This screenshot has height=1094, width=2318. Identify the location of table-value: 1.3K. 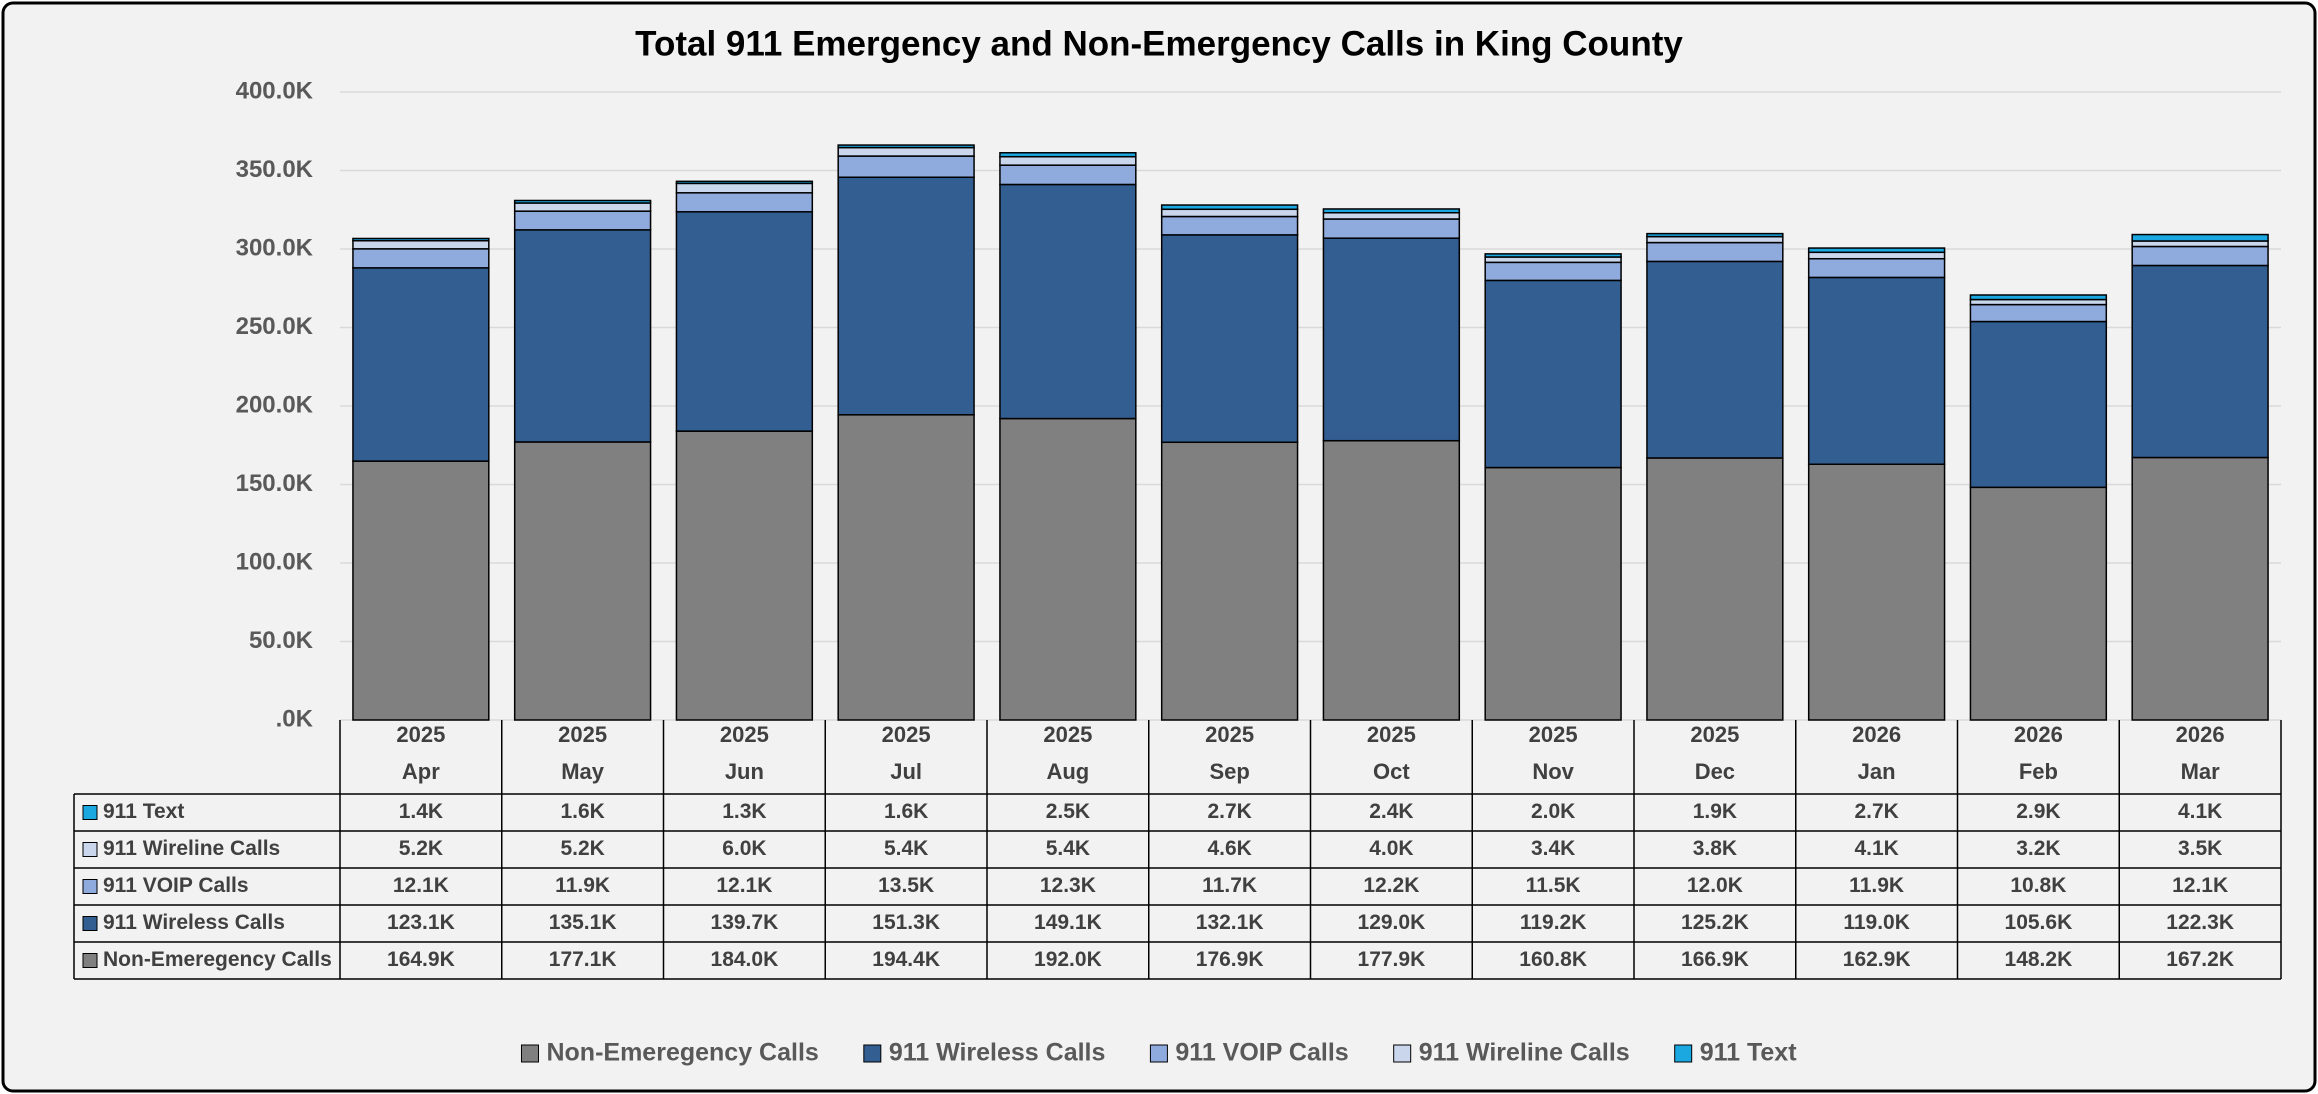
(744, 811).